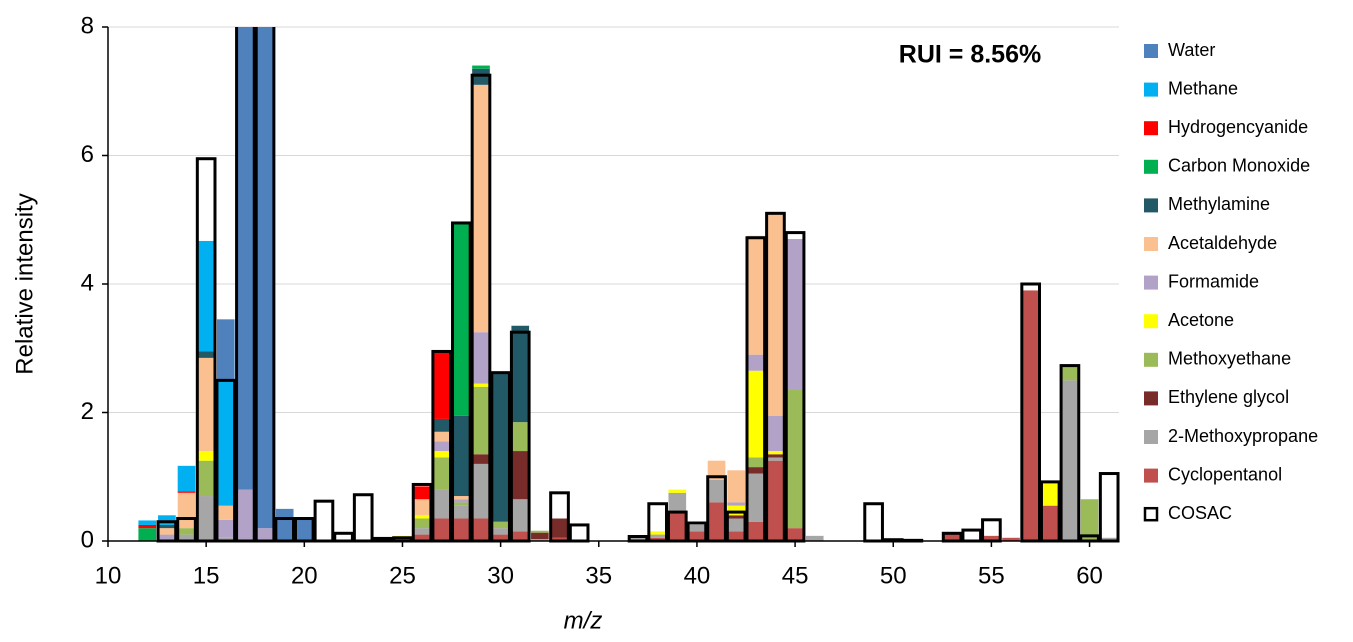  I want to click on x-tick-label: 40, so click(697, 575).